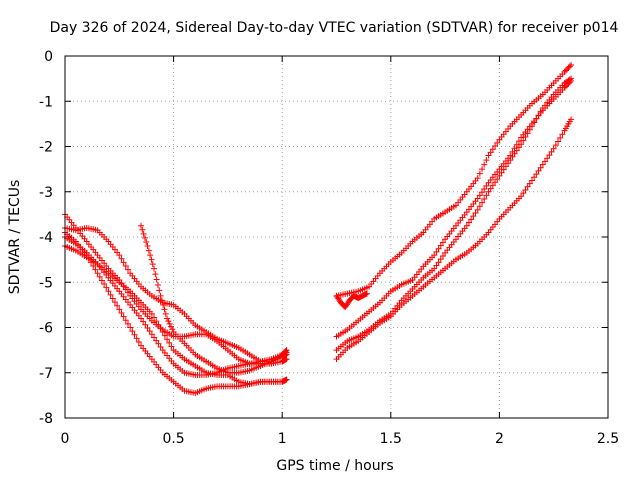 The height and width of the screenshot is (480, 640). What do you see at coordinates (46, 102) in the screenshot?
I see `y-tick-label: -1` at bounding box center [46, 102].